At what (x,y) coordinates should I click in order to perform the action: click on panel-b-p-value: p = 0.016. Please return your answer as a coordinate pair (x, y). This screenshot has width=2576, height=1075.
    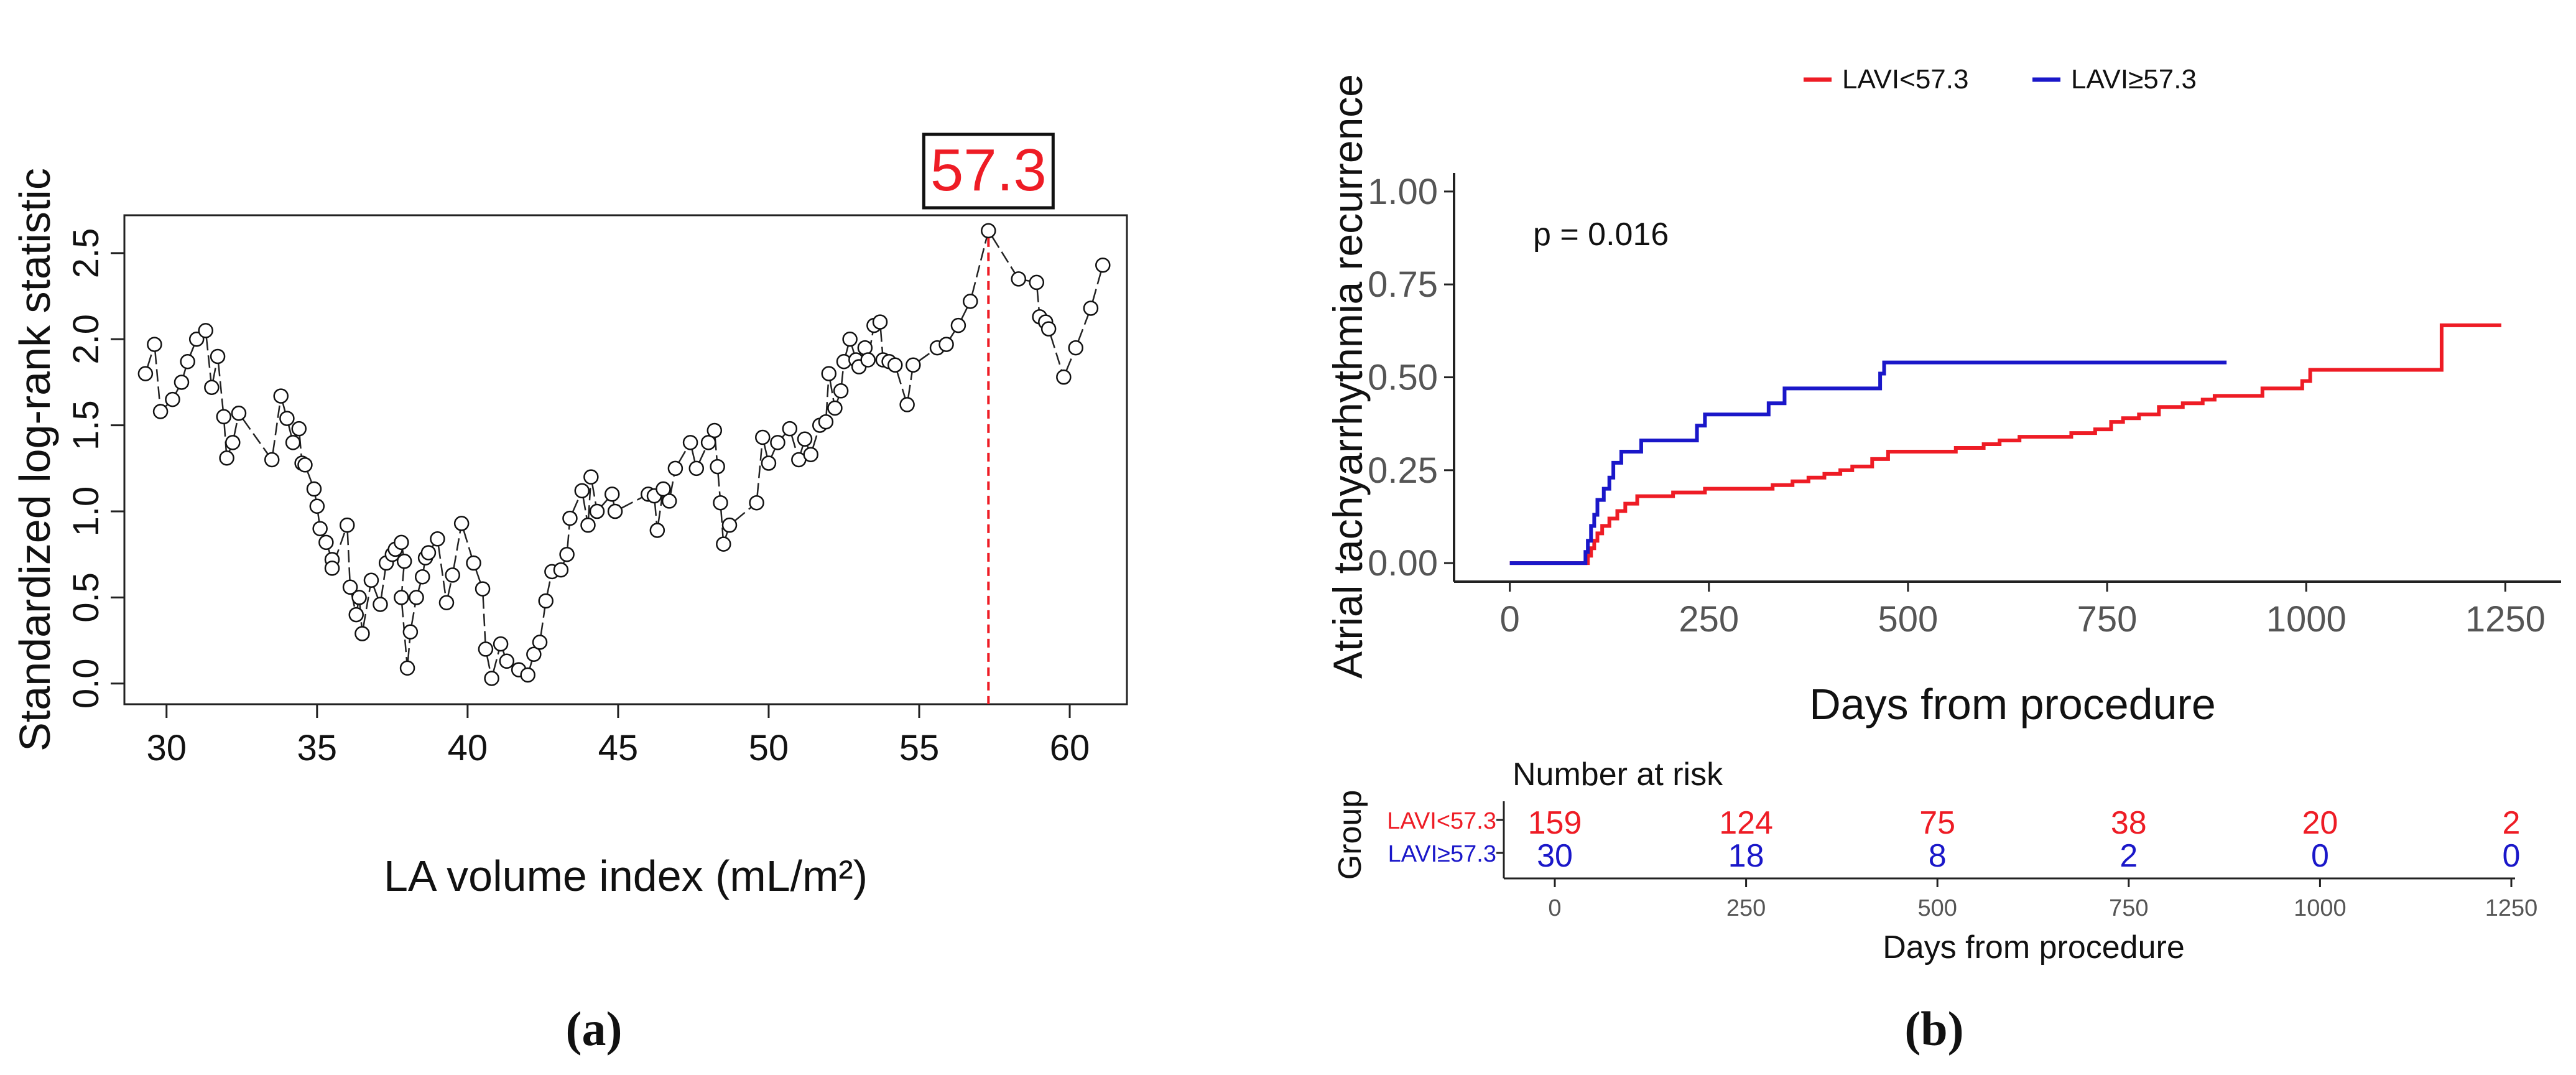
    Looking at the image, I should click on (1601, 235).